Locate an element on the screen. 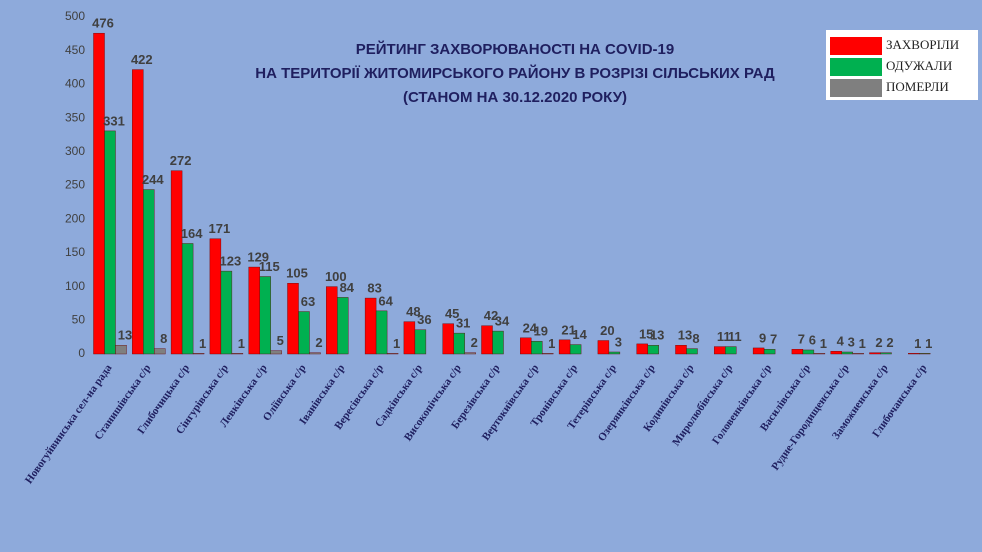 This screenshot has height=552, width=982. data-label: 36 is located at coordinates (424, 319).